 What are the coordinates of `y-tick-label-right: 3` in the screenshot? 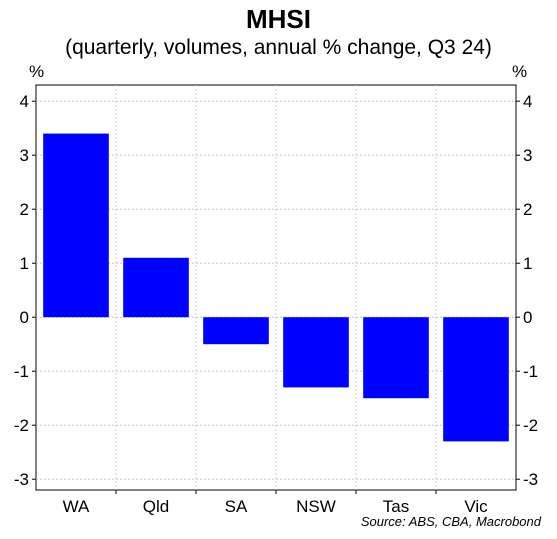 It's located at (527, 155).